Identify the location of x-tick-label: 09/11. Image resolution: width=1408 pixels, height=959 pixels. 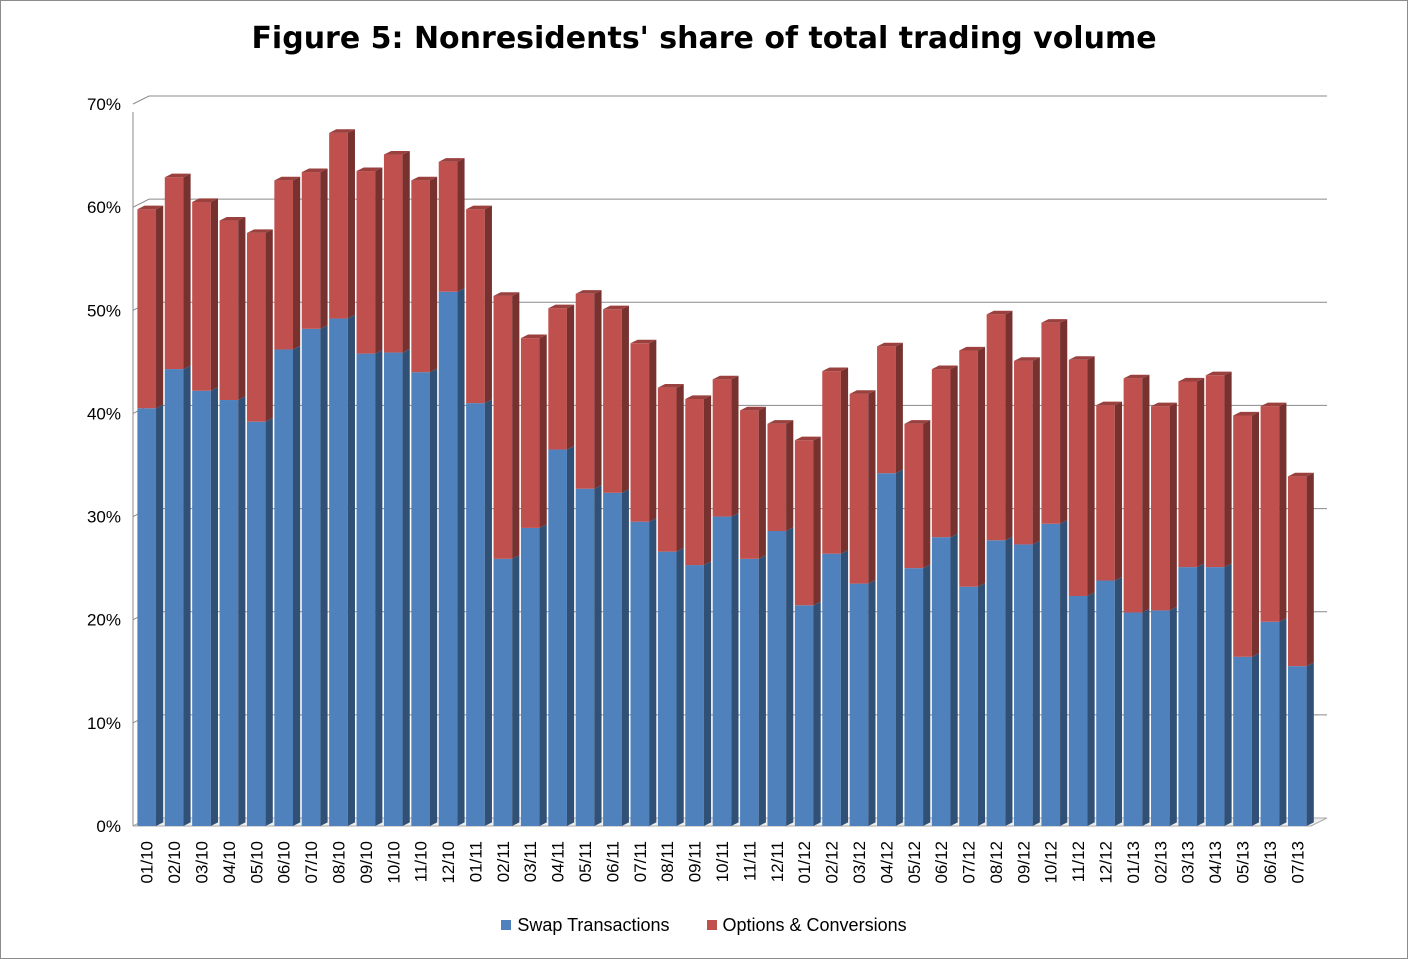
(695, 861).